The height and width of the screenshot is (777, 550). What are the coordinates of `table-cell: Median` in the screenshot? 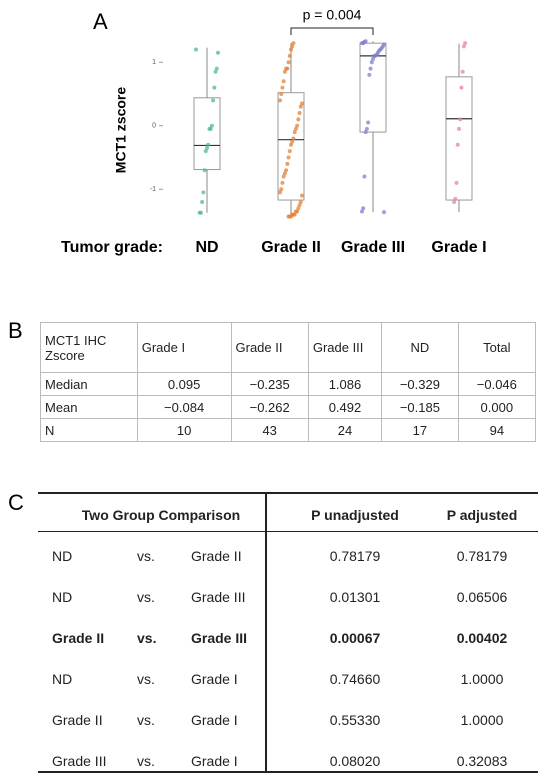 It's located at (89, 384).